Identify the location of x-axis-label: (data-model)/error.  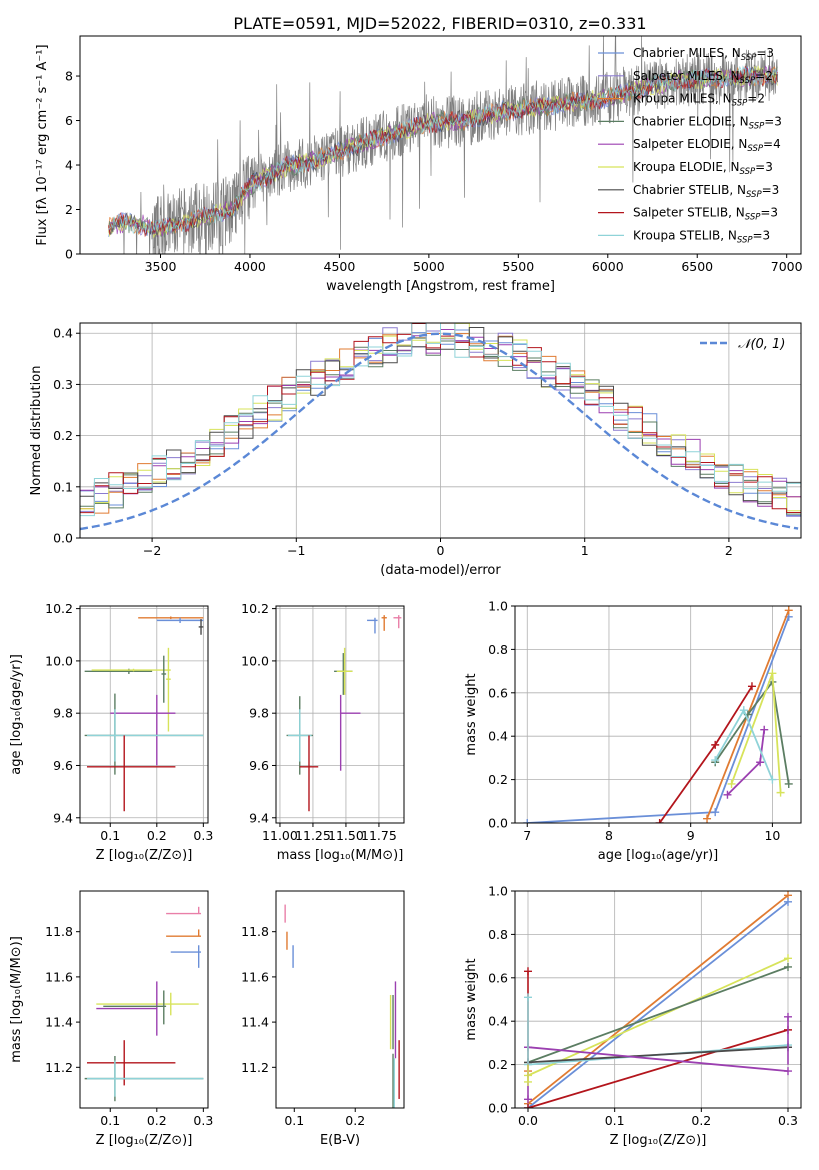
(440, 570).